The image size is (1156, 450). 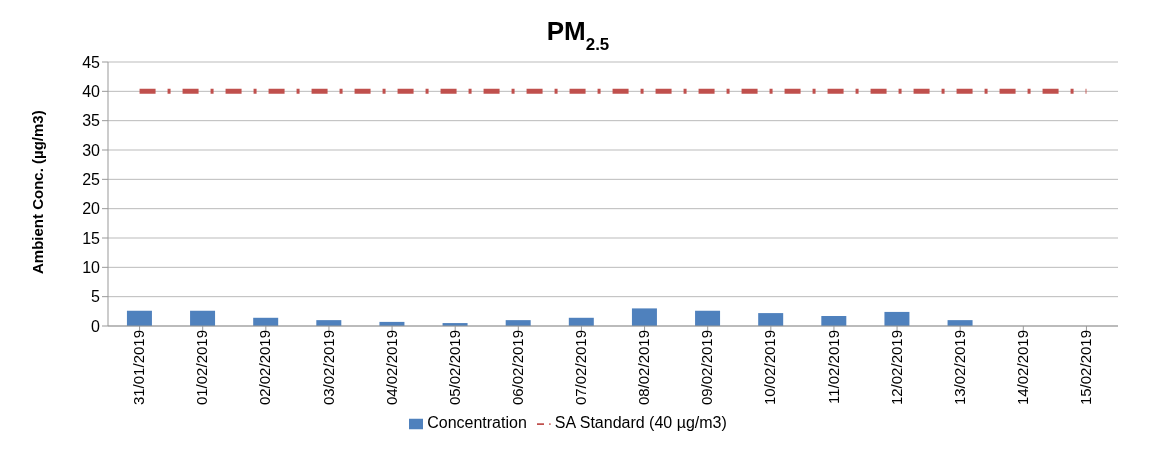 I want to click on y-tick-label: 35, so click(x=91, y=121).